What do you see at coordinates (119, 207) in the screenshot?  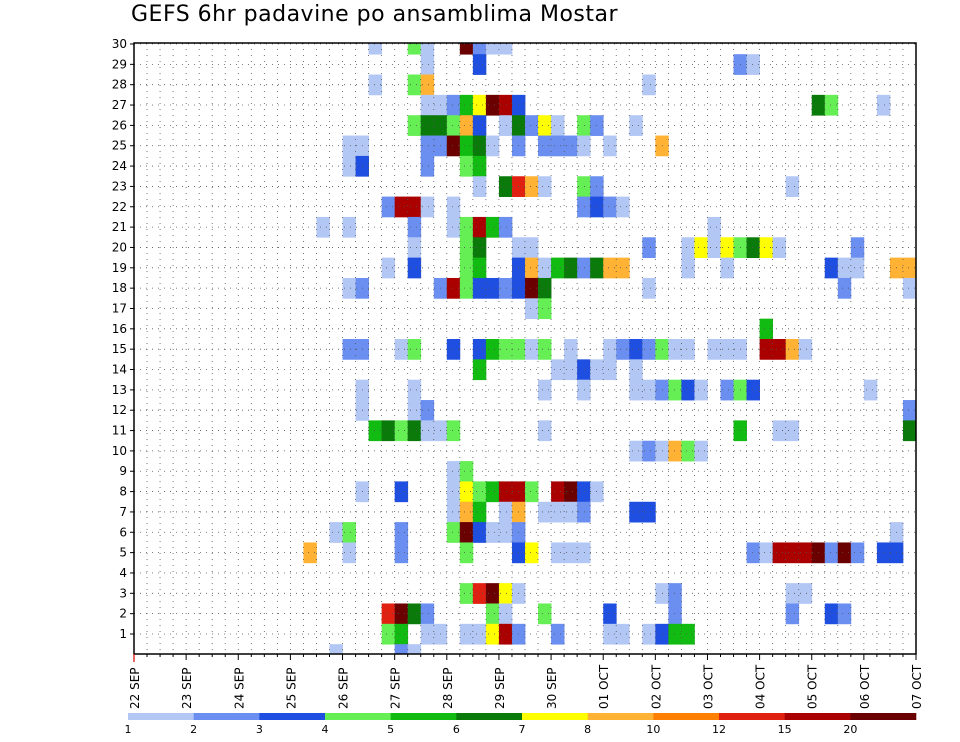 I see `y-tick-label: 22` at bounding box center [119, 207].